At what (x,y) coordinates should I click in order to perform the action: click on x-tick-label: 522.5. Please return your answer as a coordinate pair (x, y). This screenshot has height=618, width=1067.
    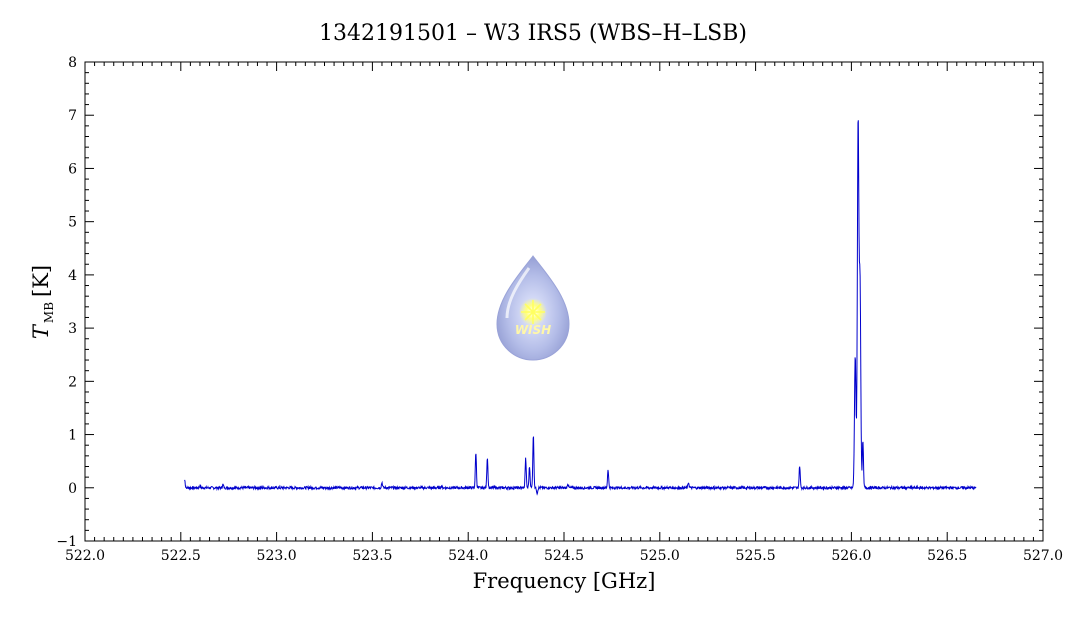
    Looking at the image, I should click on (181, 556).